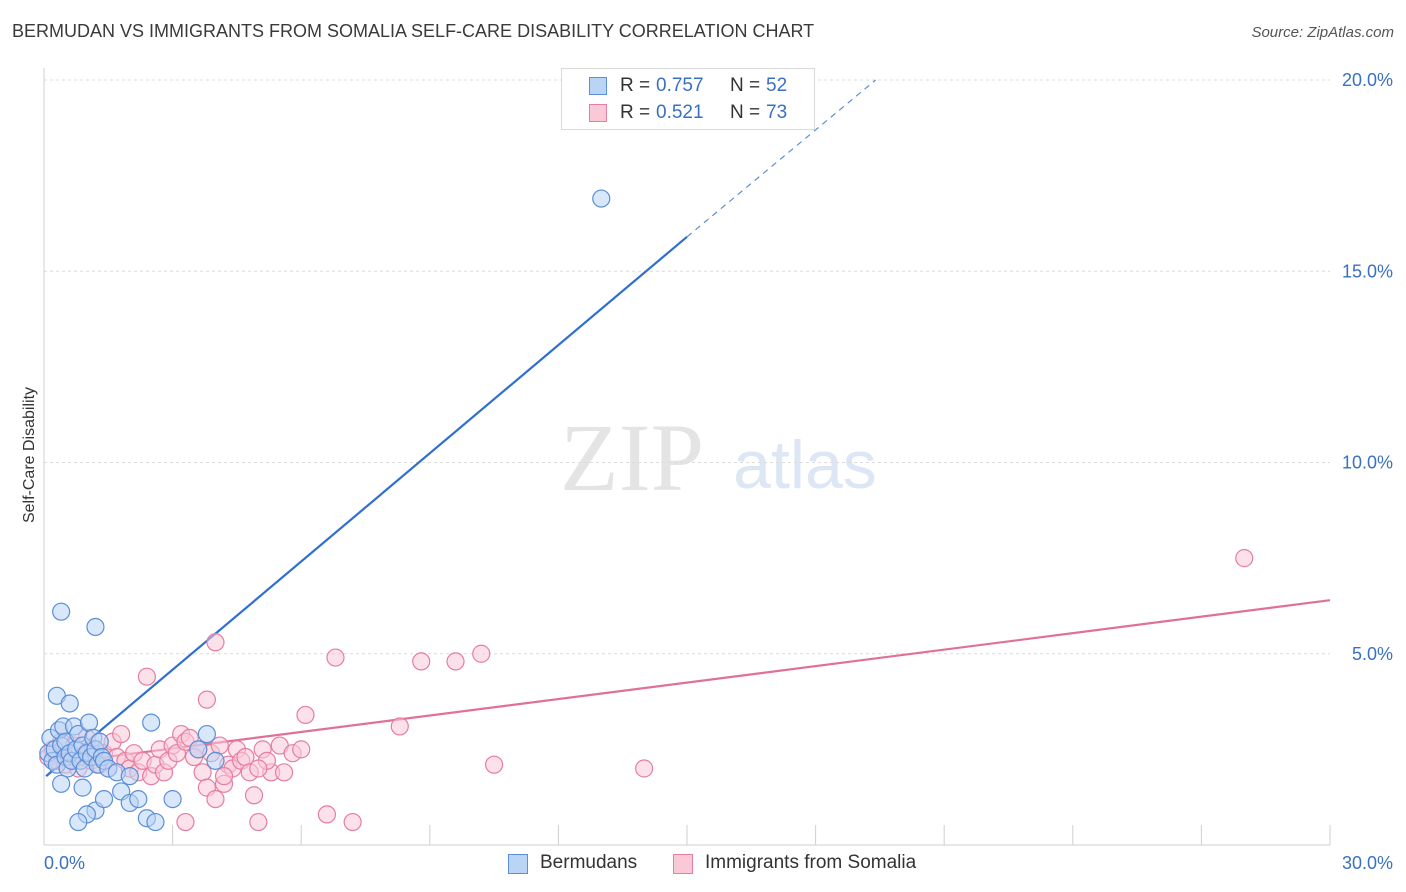 The image size is (1406, 892). What do you see at coordinates (777, 112) in the screenshot?
I see `legend-n-value: 73` at bounding box center [777, 112].